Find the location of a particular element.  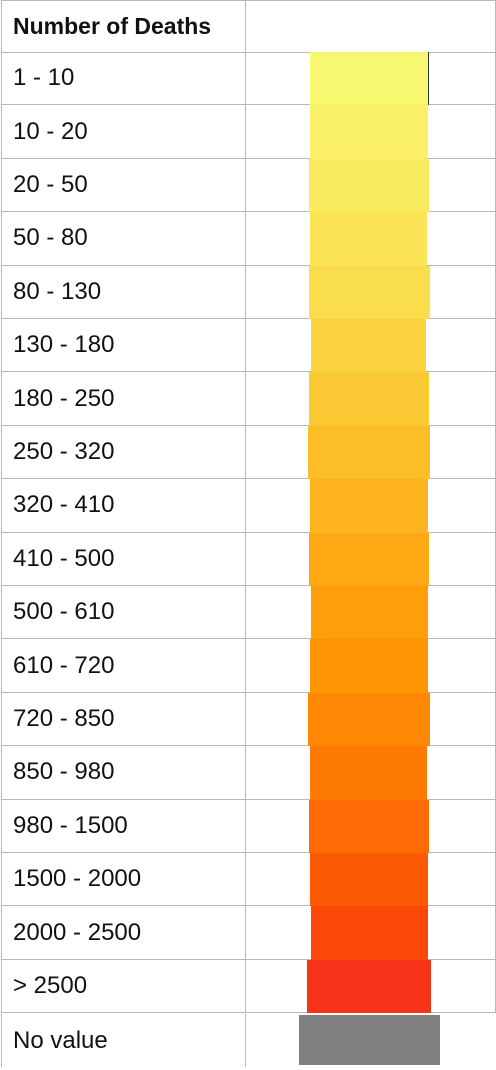

legend-row: 410 - 500 is located at coordinates (248, 559).